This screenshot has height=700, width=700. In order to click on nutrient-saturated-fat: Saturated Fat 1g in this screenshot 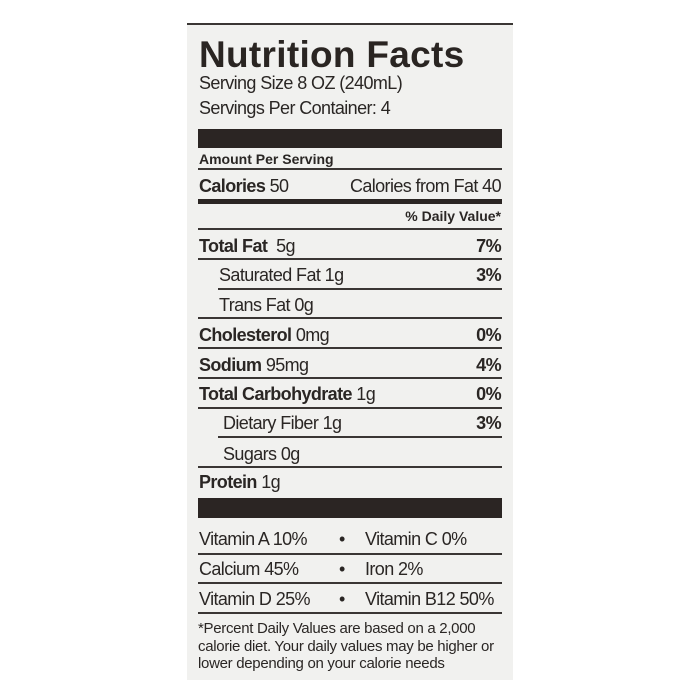, I will do `click(281, 275)`.